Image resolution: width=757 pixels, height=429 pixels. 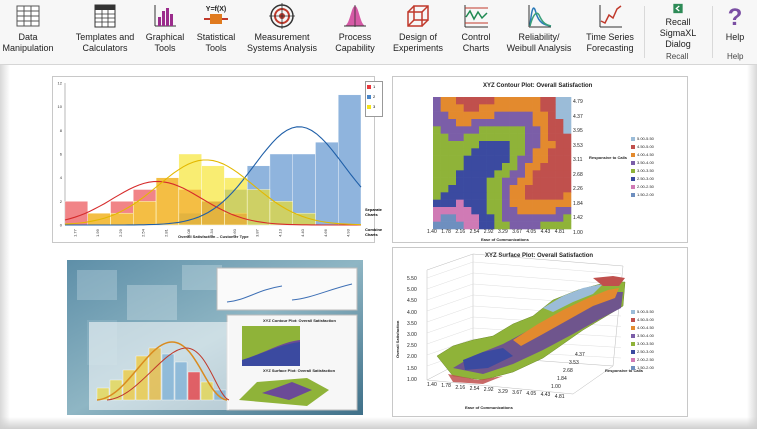 I want to click on histogram-normal-curve, so click(x=212, y=203).